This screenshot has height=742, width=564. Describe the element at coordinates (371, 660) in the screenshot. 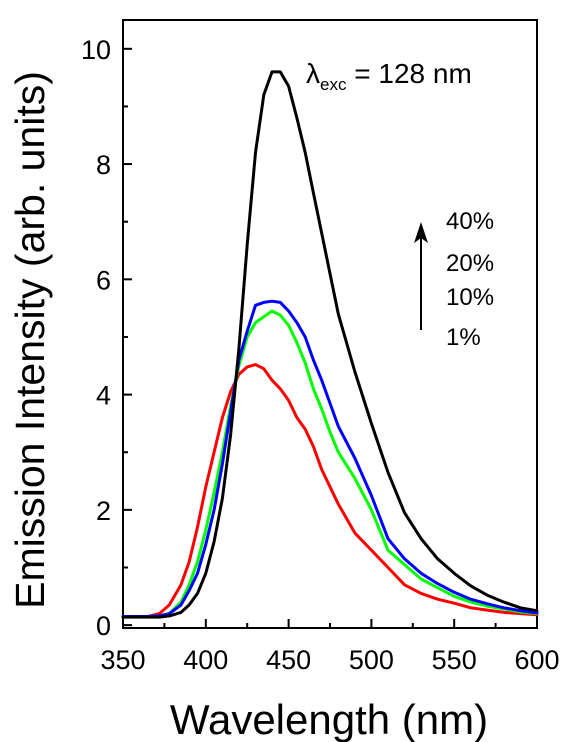

I see `x-tick-label: 500` at that location.